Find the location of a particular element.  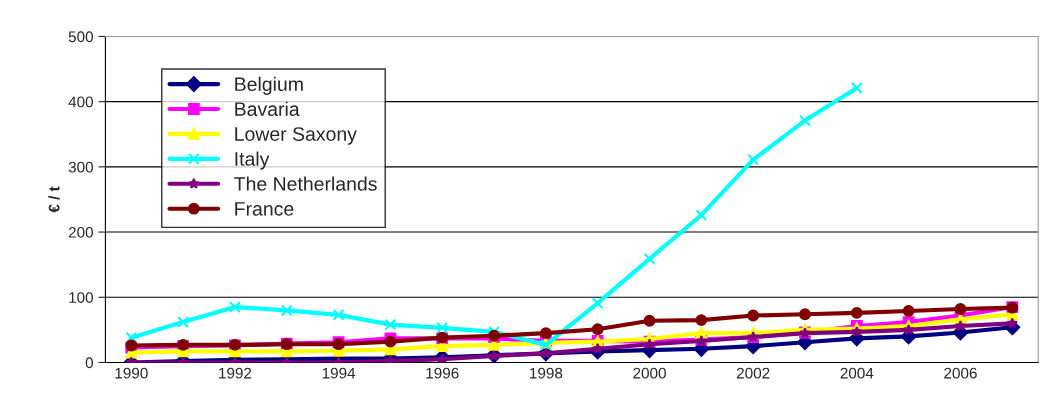

y-tick-label: 300 is located at coordinates (80, 167).